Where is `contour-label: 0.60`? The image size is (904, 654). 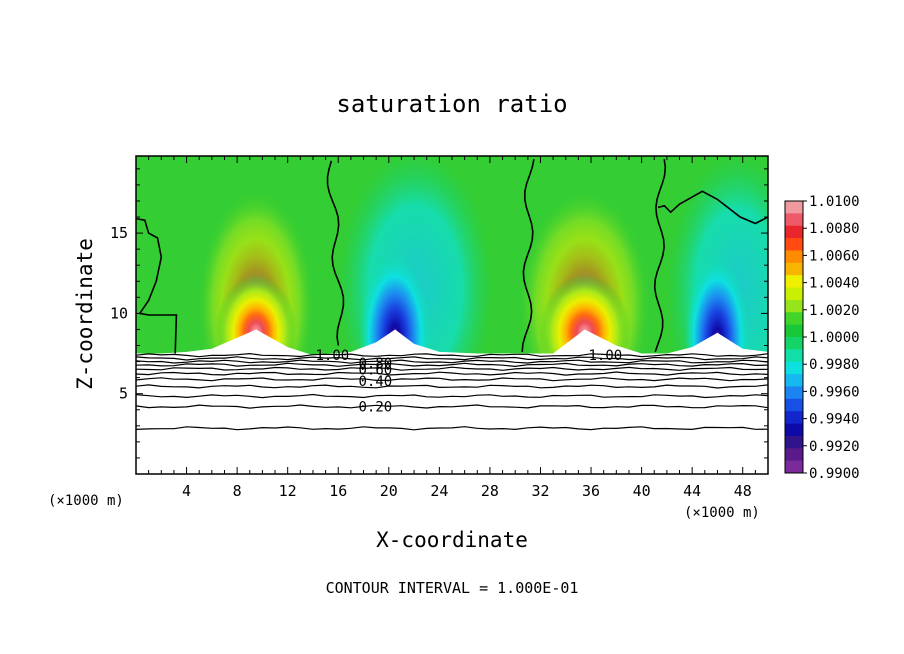
contour-label: 0.60 is located at coordinates (376, 371).